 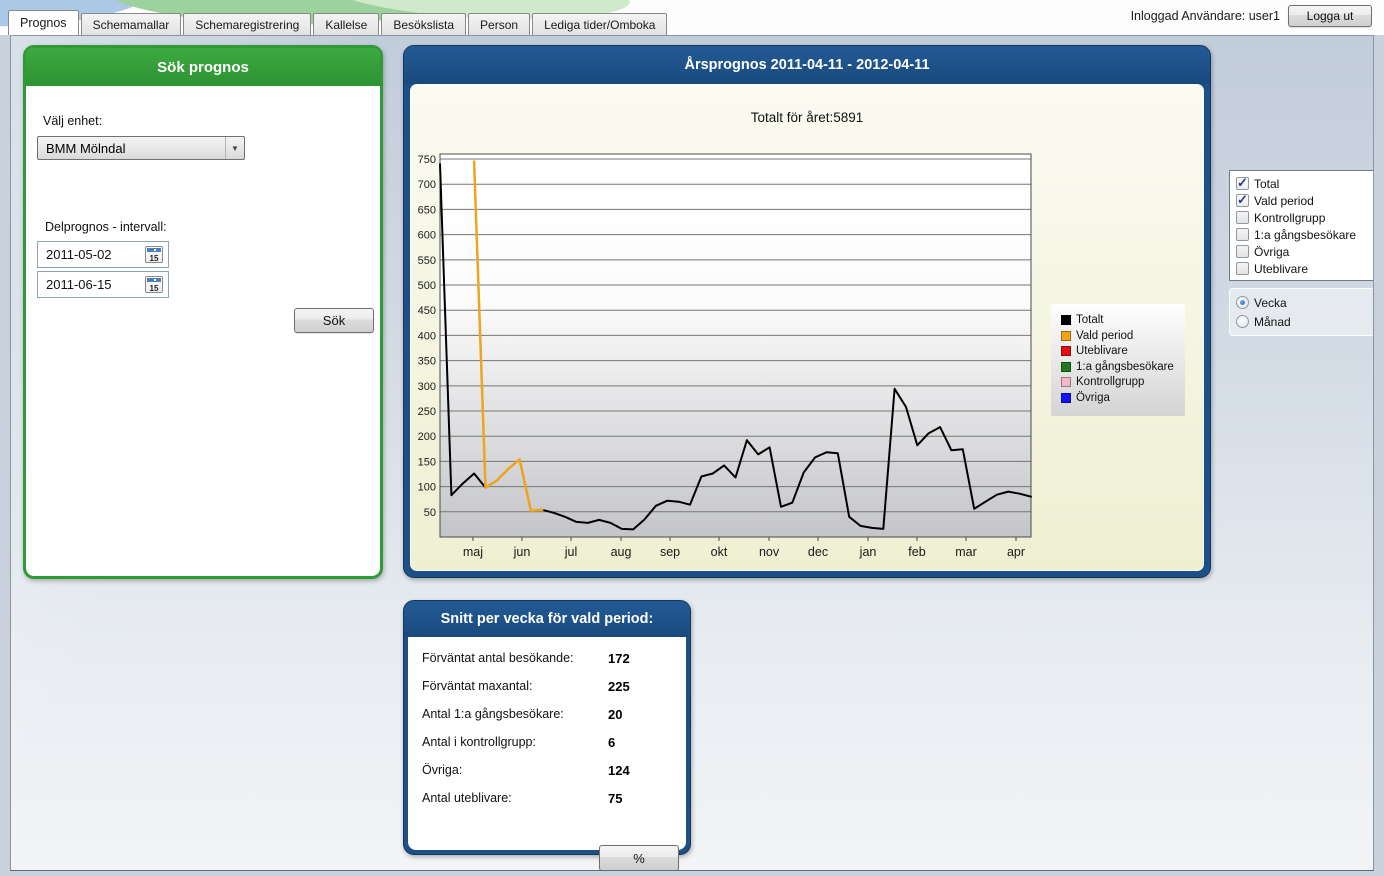 I want to click on date-from-value: 2011-05-02, so click(x=79, y=254).